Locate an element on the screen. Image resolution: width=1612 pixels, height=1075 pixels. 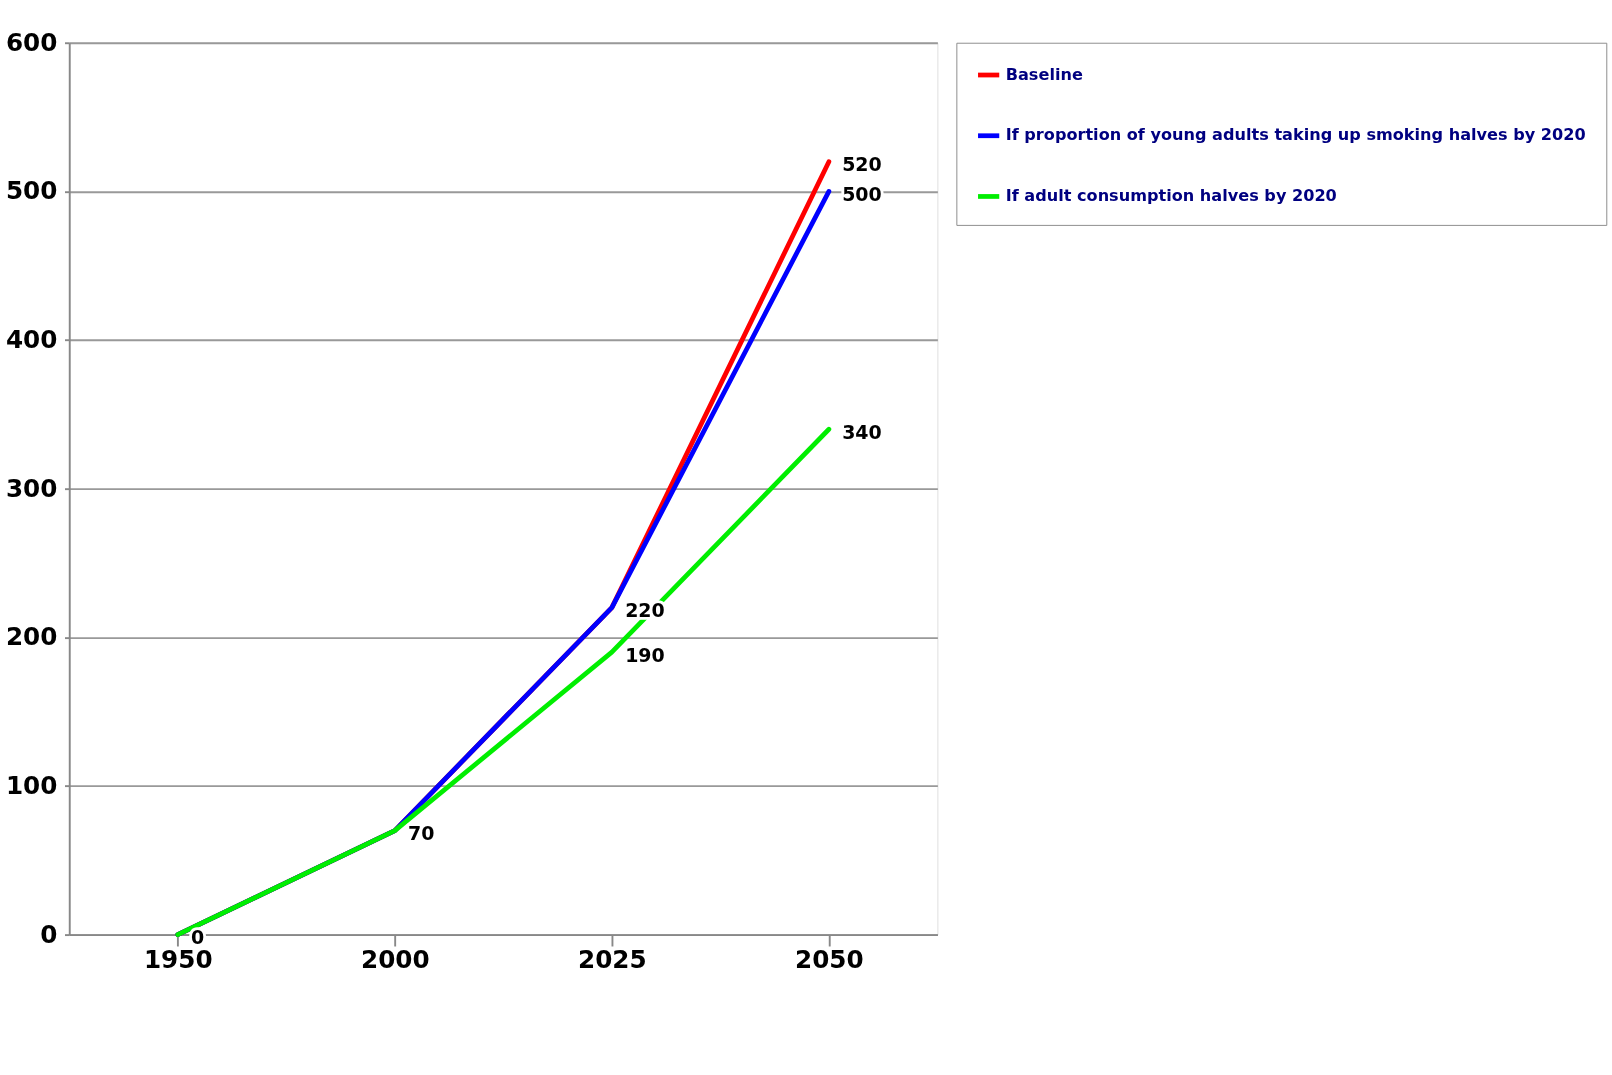
y-tick-label: 200 is located at coordinates (31, 637).